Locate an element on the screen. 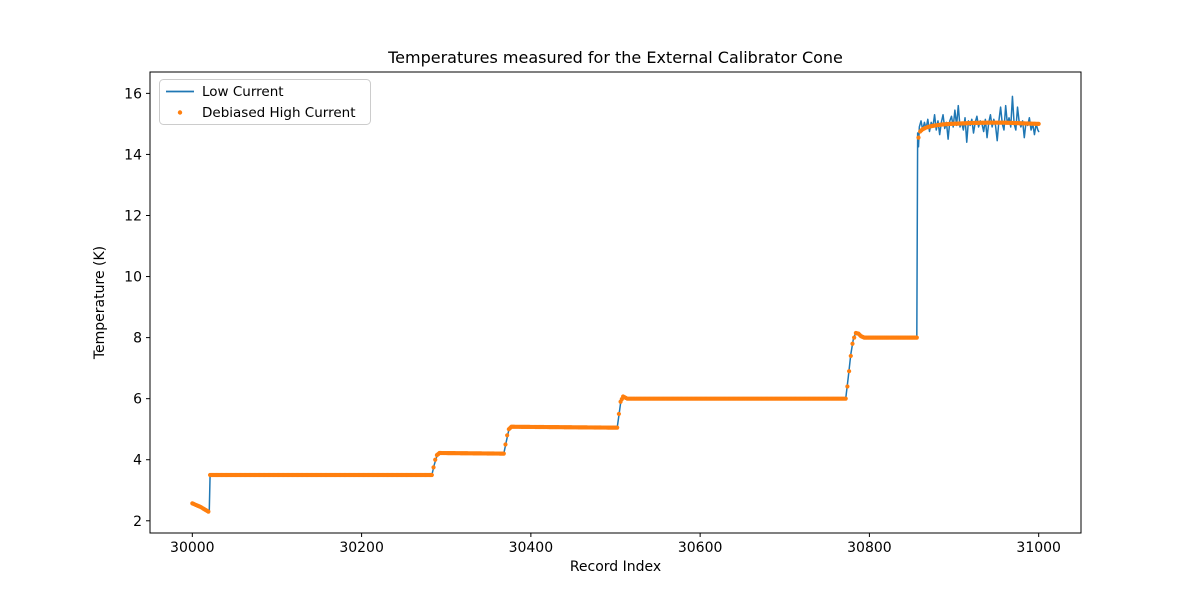 This screenshot has width=1200, height=600. x-tick-label: 30200 is located at coordinates (361, 548).